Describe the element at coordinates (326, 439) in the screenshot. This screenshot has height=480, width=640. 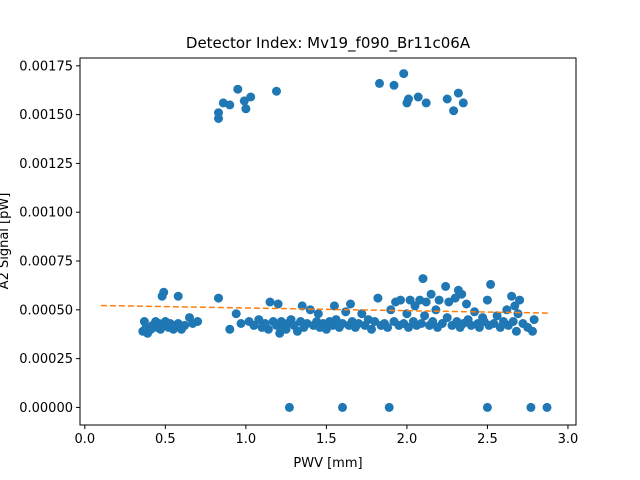
I see `x-tick-label: 1.5` at that location.